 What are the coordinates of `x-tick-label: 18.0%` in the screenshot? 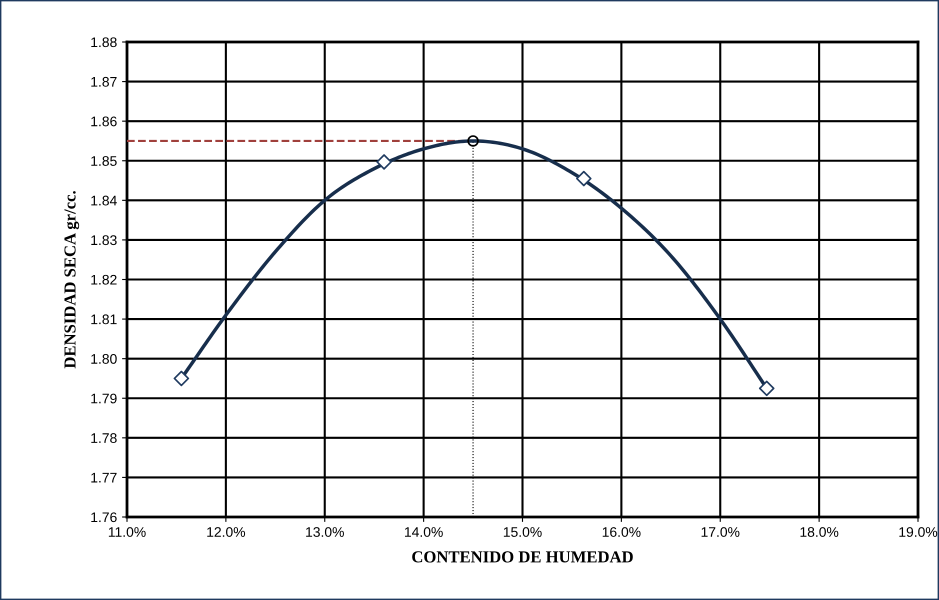 It's located at (819, 532).